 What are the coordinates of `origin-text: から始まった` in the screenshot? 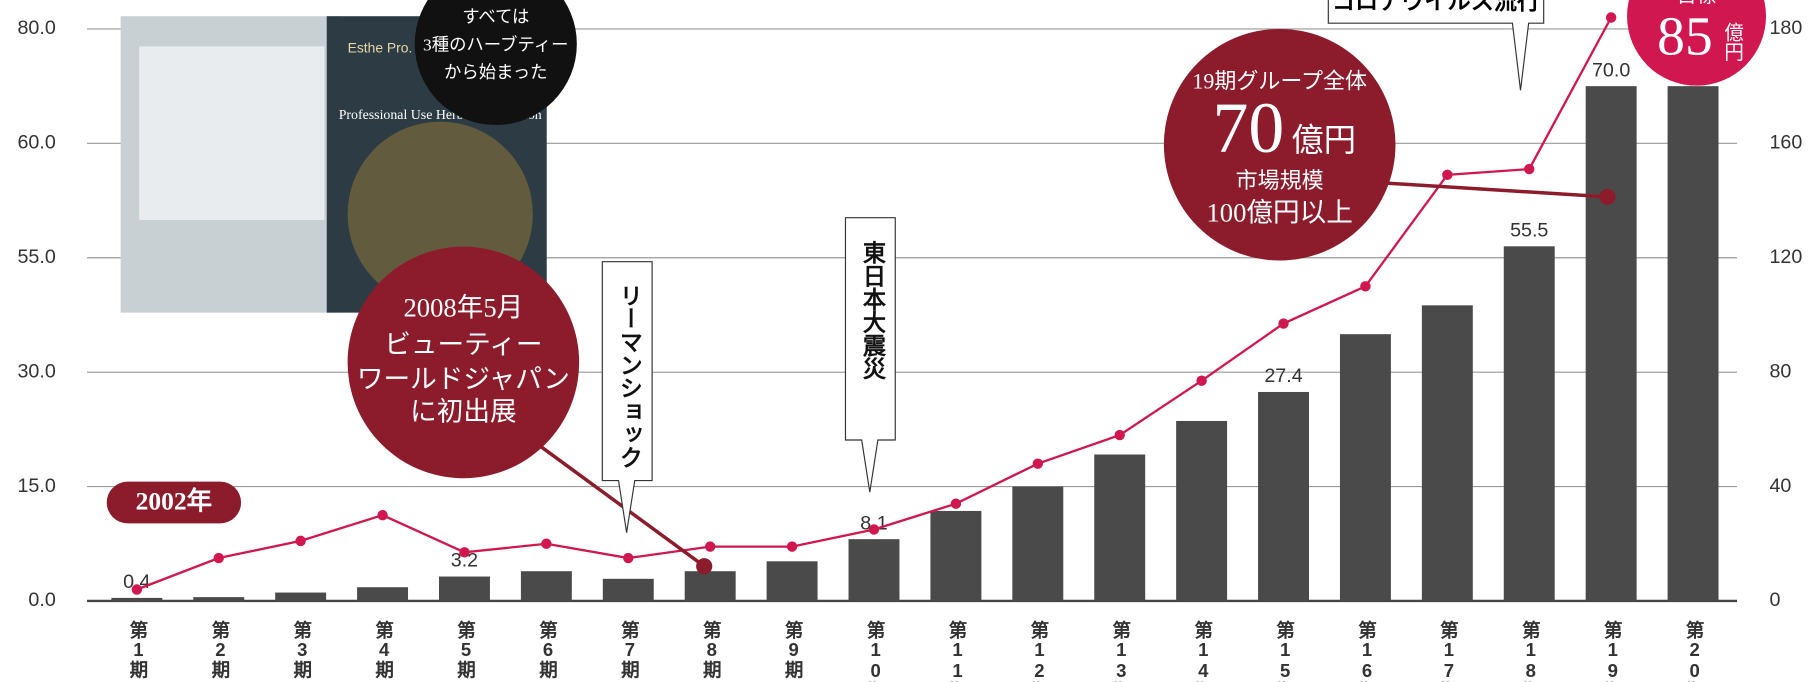 It's located at (495, 72).